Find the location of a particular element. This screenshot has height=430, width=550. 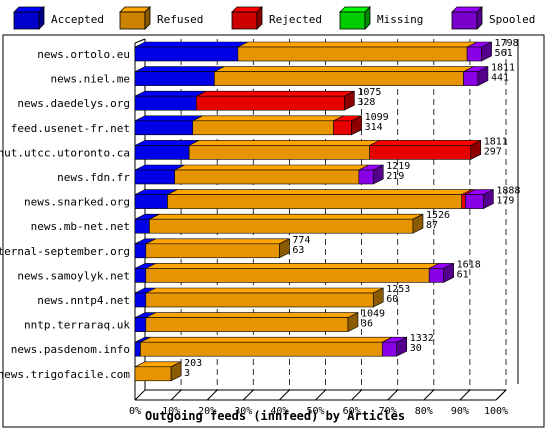

value-label-secondary: 297 is located at coordinates (493, 151).